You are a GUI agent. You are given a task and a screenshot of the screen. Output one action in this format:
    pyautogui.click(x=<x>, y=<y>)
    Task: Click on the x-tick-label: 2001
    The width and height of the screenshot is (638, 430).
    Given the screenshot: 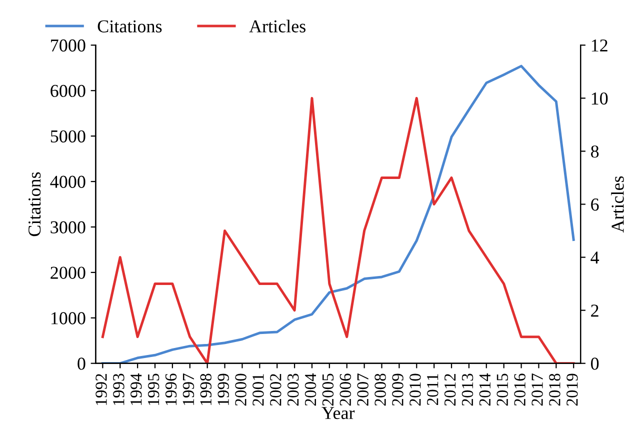 What is the action you would take?
    pyautogui.click(x=258, y=390)
    